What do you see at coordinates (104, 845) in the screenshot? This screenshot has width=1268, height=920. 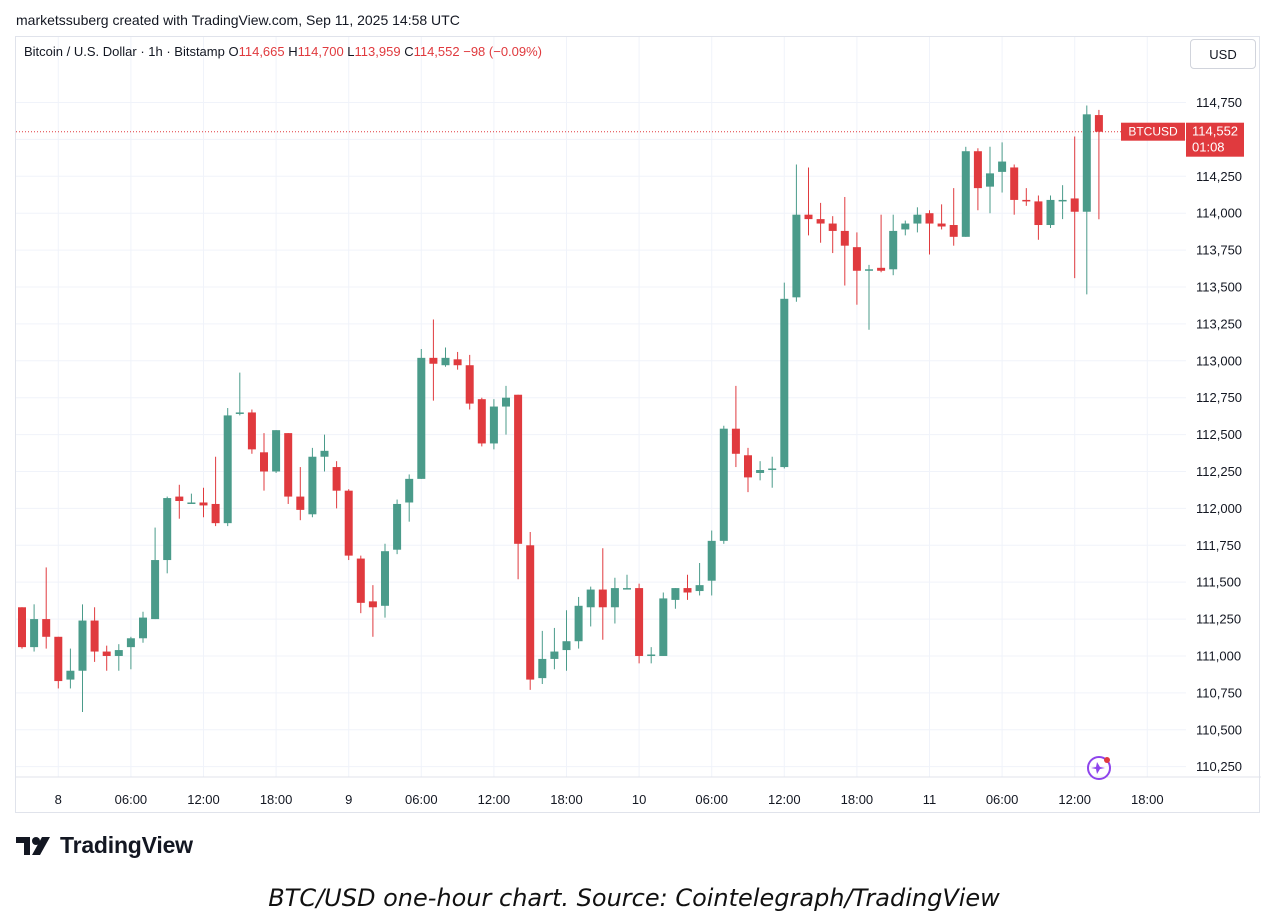 I see `tradingview-logo: TradingView` at bounding box center [104, 845].